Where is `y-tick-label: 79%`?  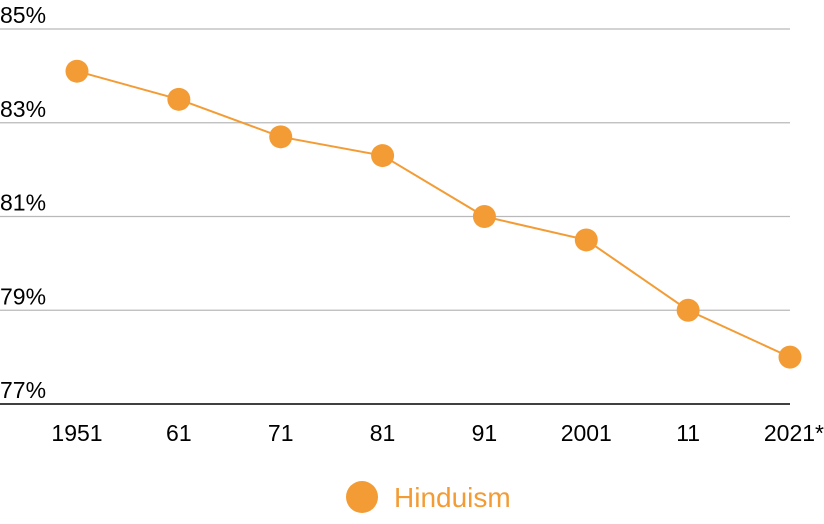
y-tick-label: 79% is located at coordinates (23, 296).